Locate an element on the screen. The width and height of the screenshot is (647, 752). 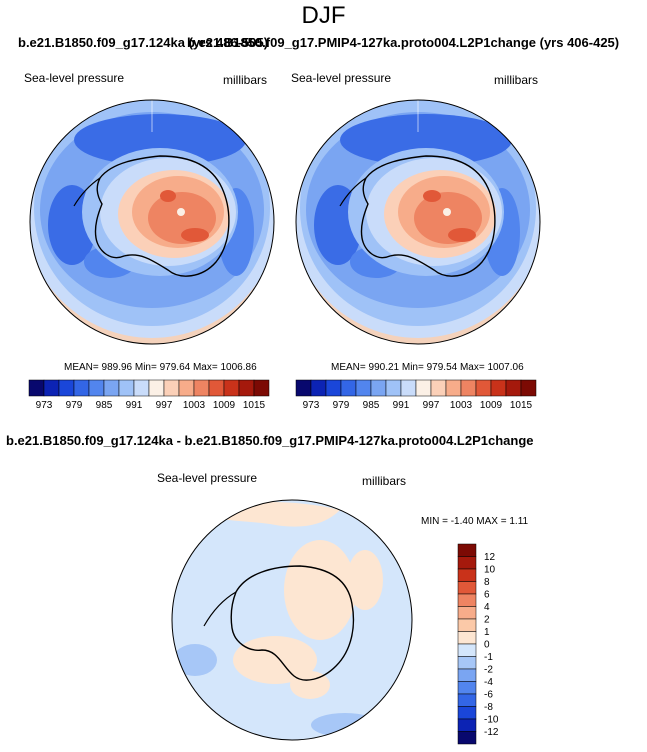
colorbar-right-tick-1015: 1015 is located at coordinates (521, 405).